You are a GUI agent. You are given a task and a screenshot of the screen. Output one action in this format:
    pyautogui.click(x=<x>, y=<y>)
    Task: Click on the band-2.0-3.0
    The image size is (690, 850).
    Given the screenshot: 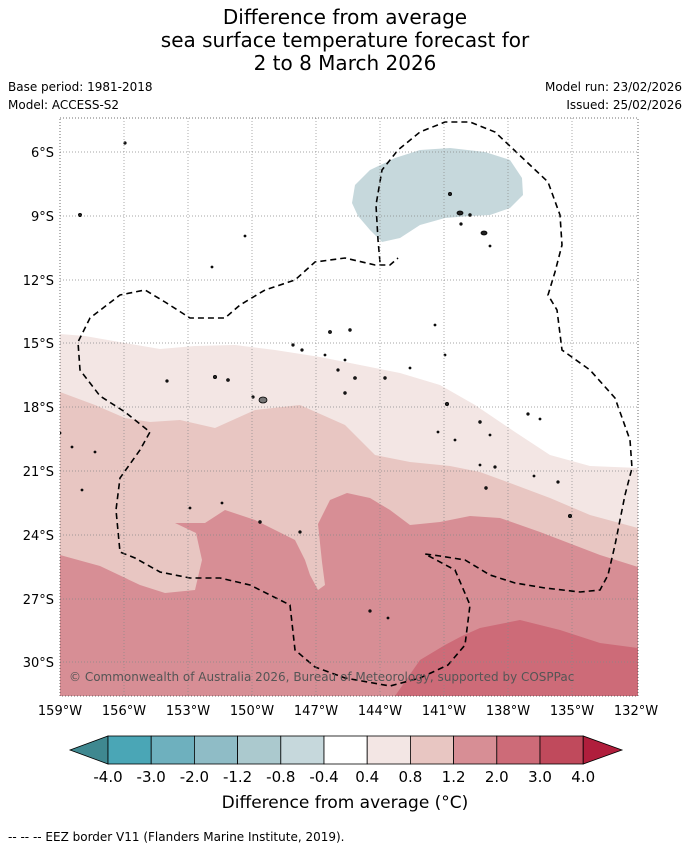 What is the action you would take?
    pyautogui.click(x=516, y=658)
    